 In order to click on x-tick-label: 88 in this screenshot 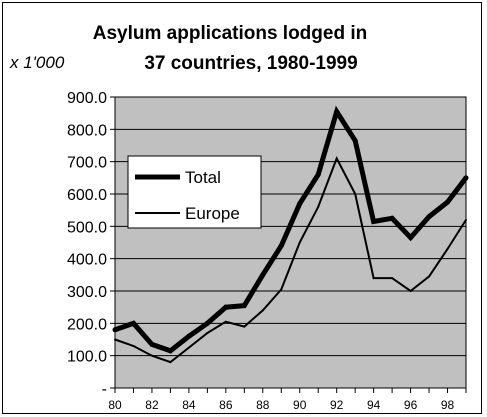, I will do `click(263, 405)`.